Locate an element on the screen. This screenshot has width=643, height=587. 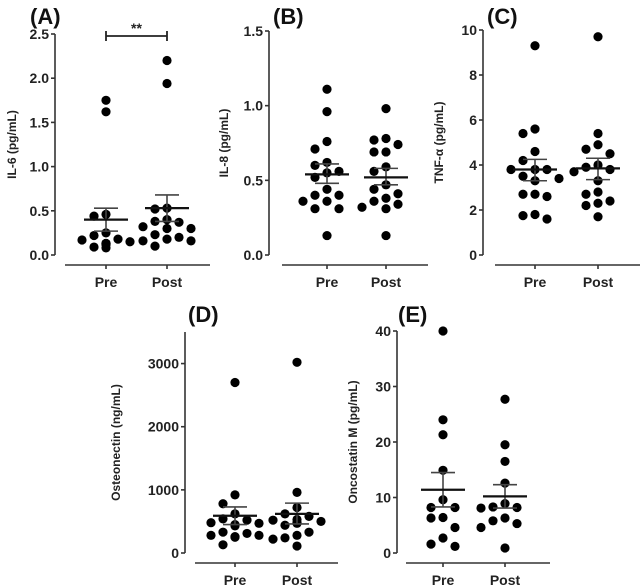
series-post is located at coordinates (167, 153).